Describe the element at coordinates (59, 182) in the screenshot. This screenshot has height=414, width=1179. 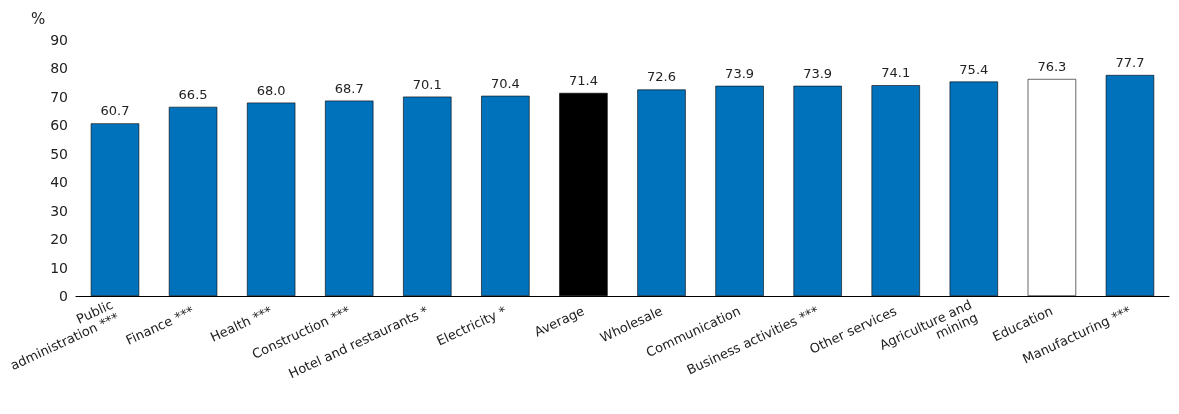
I see `y-tick-label: 40` at that location.